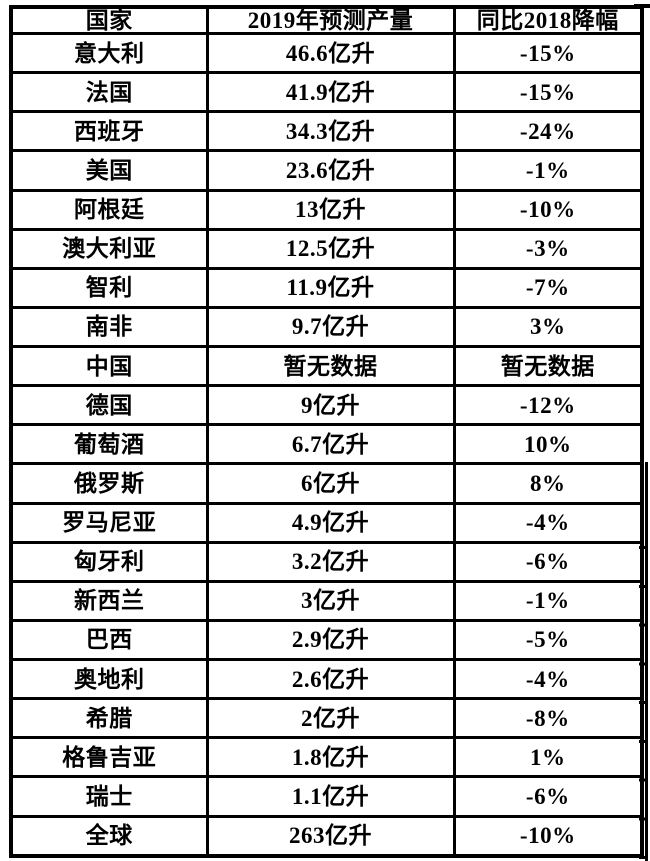 This screenshot has width=650, height=861. I want to click on production-cell: 2亿升, so click(330, 718).